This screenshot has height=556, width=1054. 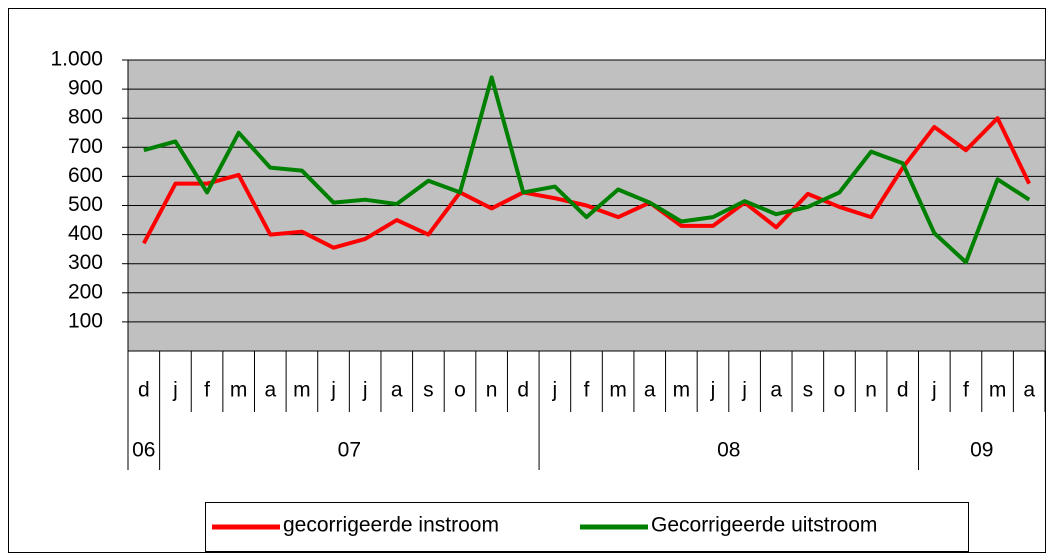 I want to click on x-group-label: 08, so click(x=728, y=450).